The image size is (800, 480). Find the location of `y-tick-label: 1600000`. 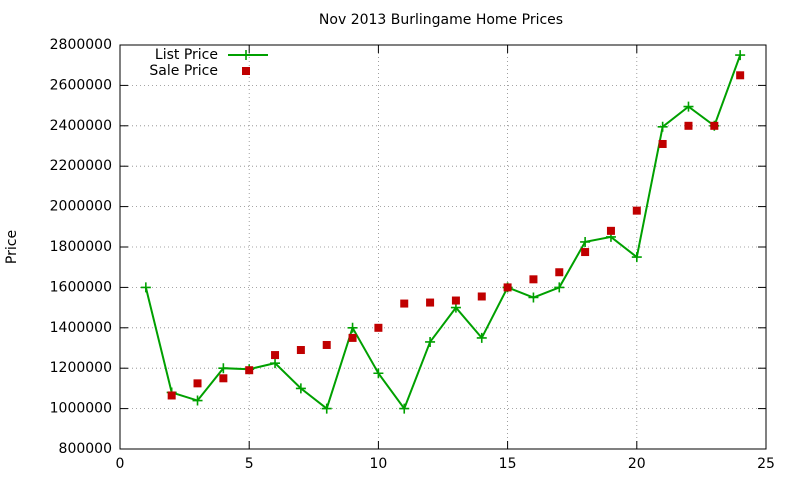

y-tick-label: 1600000 is located at coordinates (81, 287).